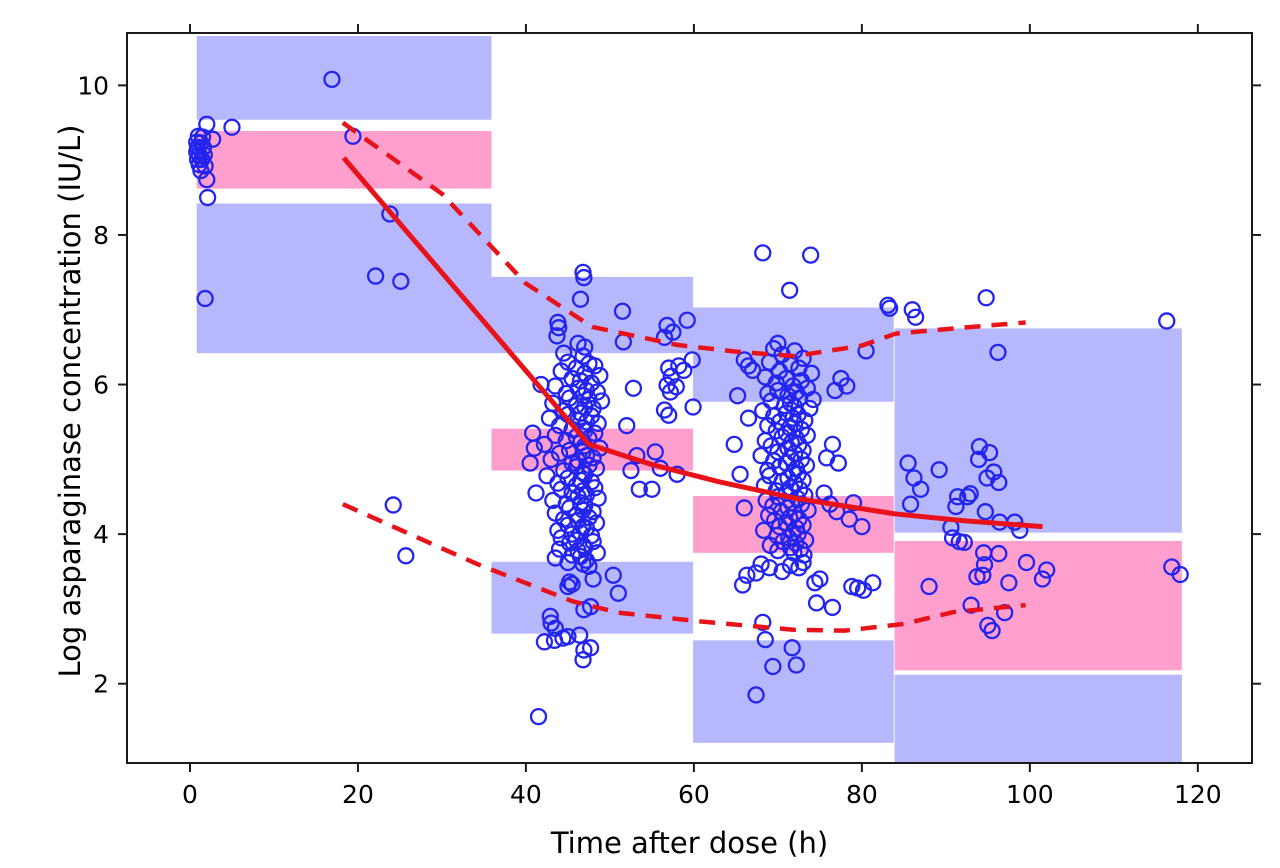 The height and width of the screenshot is (868, 1280). What do you see at coordinates (70, 401) in the screenshot?
I see `y-axis-title: Log asparaginase concentration (IU/L)` at bounding box center [70, 401].